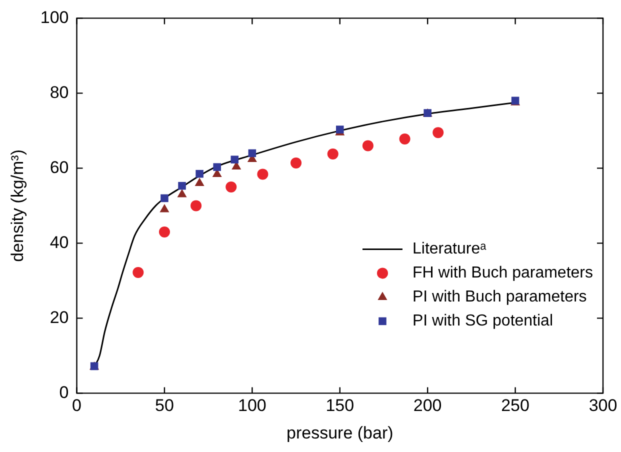 Image resolution: width=621 pixels, height=452 pixels. Describe the element at coordinates (340, 432) in the screenshot. I see `x-axis-title: pressure (bar)` at that location.